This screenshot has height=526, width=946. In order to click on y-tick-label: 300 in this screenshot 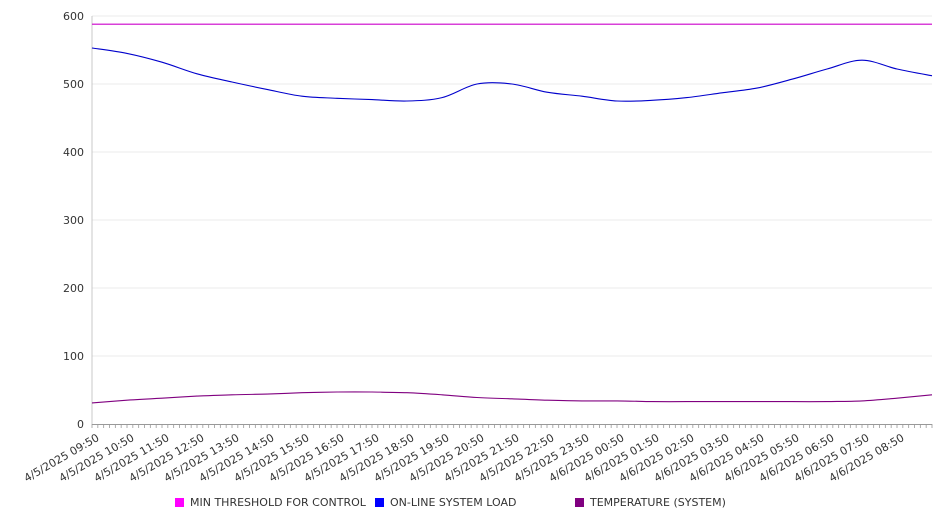, I will do `click(73, 220)`.